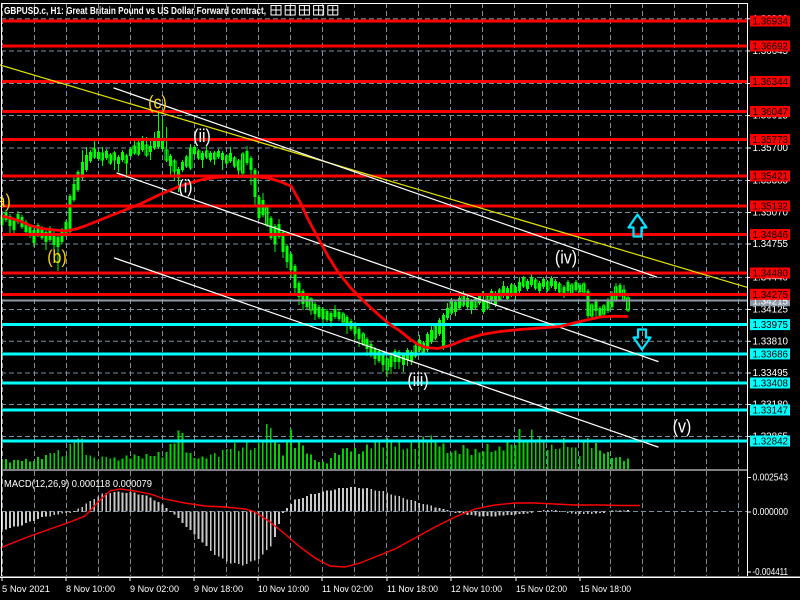 Image resolution: width=800 pixels, height=600 pixels. What do you see at coordinates (476, 589) in the screenshot?
I see `svg-text: 12 Nov 10:00` at bounding box center [476, 589].